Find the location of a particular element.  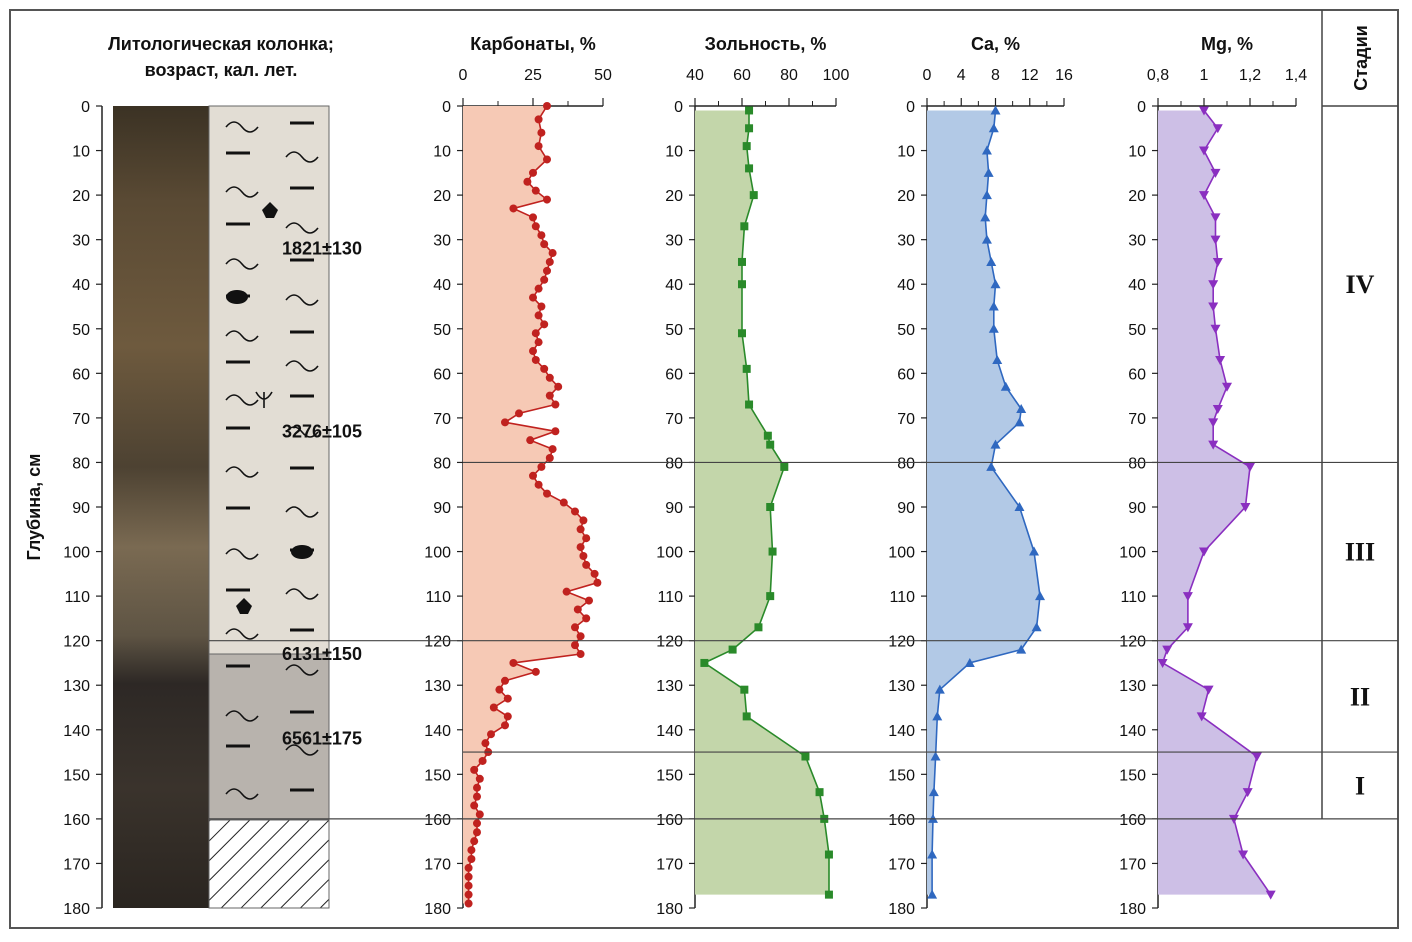

plant-remains-symbol is located at coordinates (264, 399).